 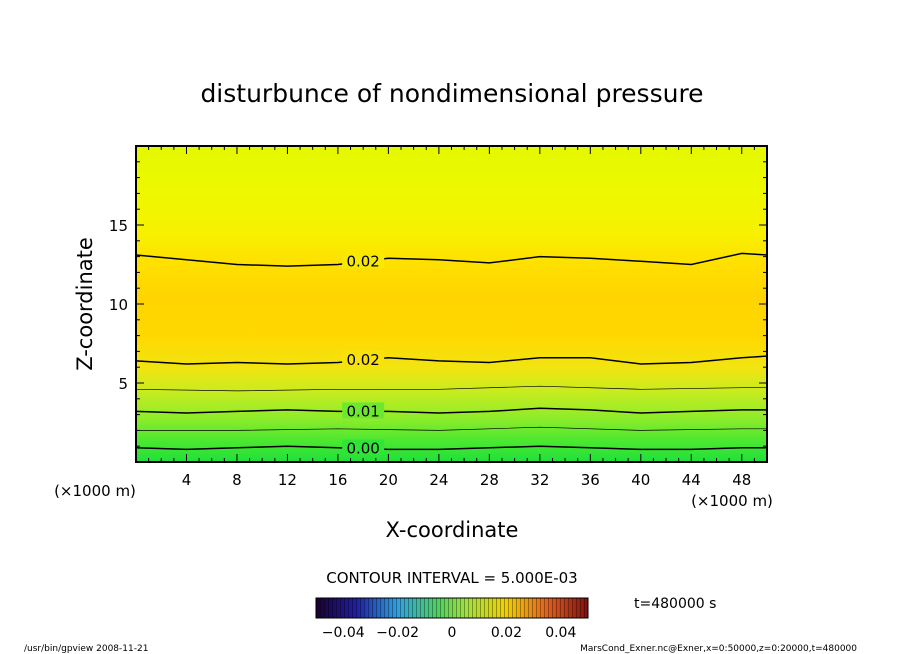 I want to click on y-tick-label: 15, so click(x=118, y=226).